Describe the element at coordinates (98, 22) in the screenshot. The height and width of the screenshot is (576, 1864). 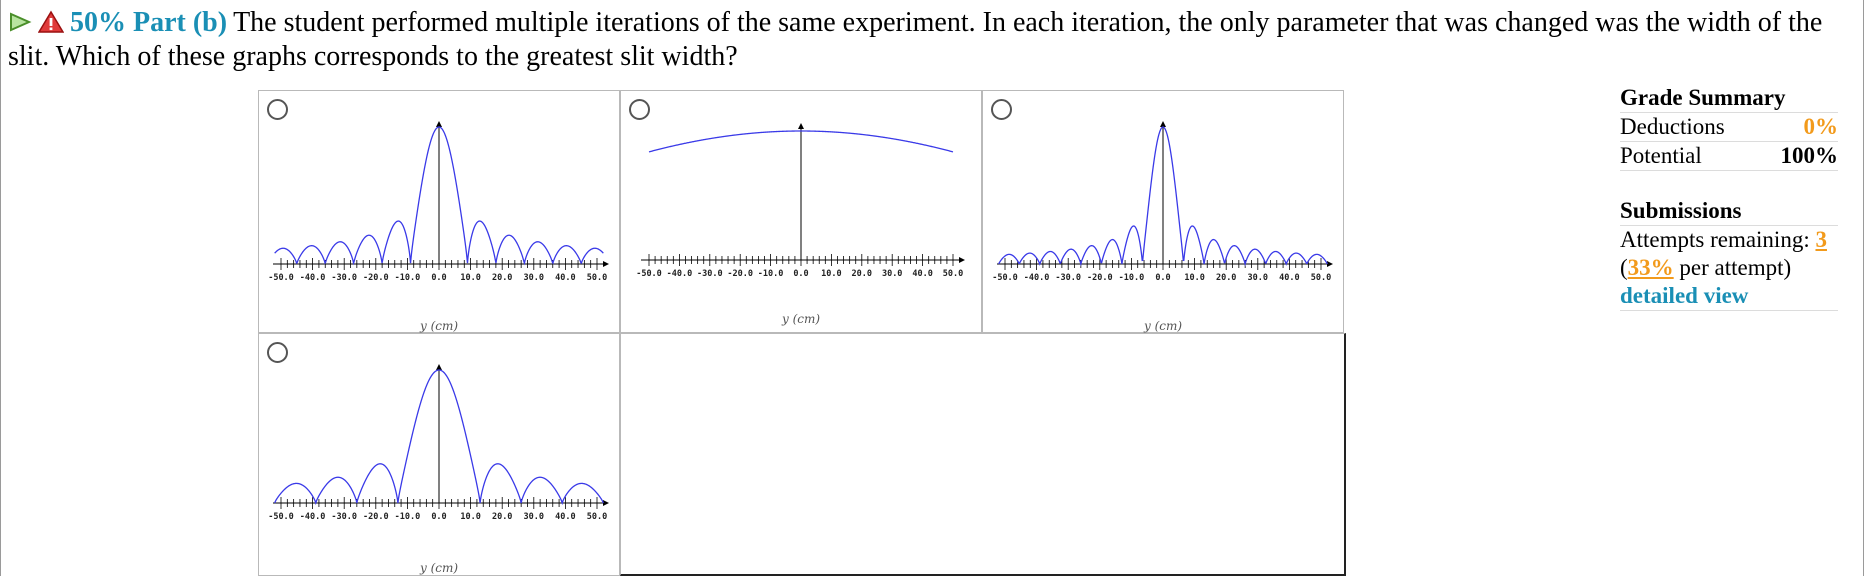
I see `score-percent: 50%` at that location.